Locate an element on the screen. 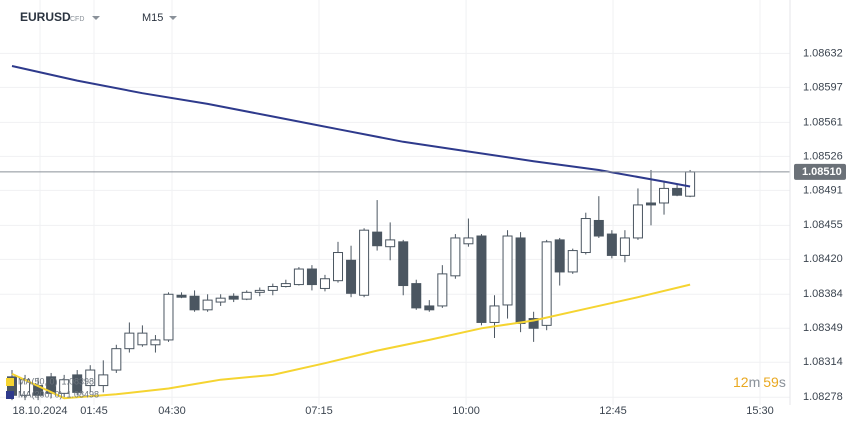 The image size is (859, 432). y-tick-label: 1.08349 is located at coordinates (823, 328).